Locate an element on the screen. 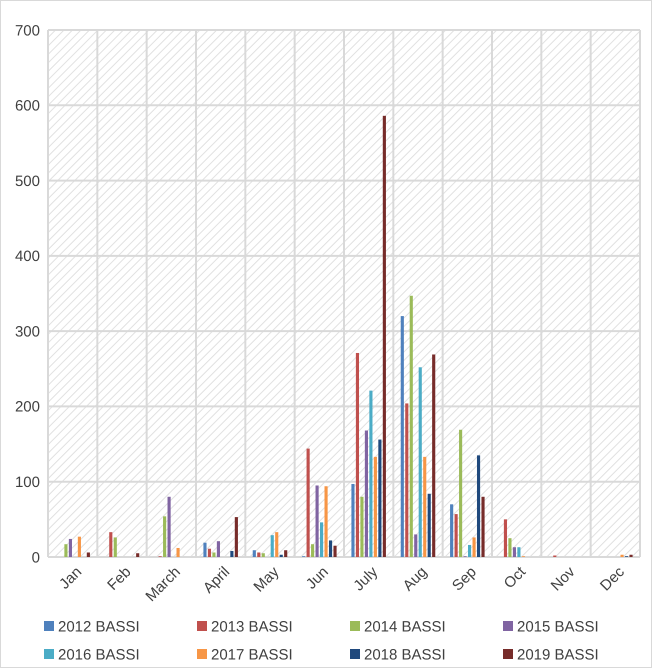 The width and height of the screenshot is (652, 668). legend-label: 2015 BASSI is located at coordinates (558, 627).